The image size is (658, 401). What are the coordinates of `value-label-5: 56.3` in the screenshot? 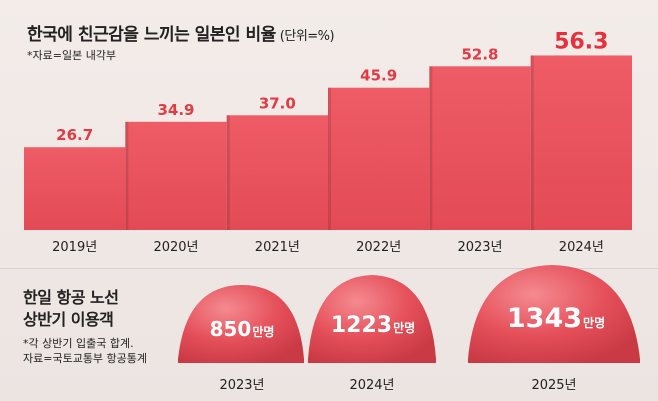 It's located at (581, 41).